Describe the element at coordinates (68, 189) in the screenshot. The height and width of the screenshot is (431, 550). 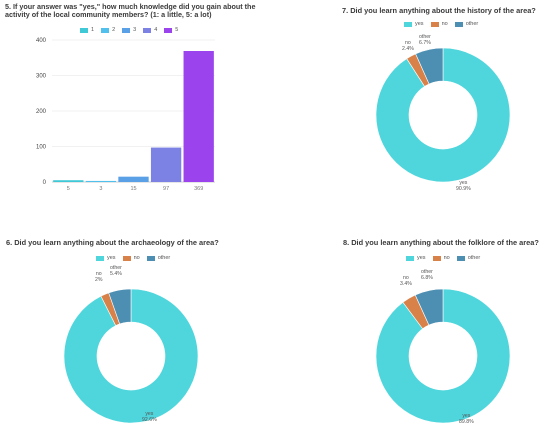
I see `bar-data-label: 5` at that location.